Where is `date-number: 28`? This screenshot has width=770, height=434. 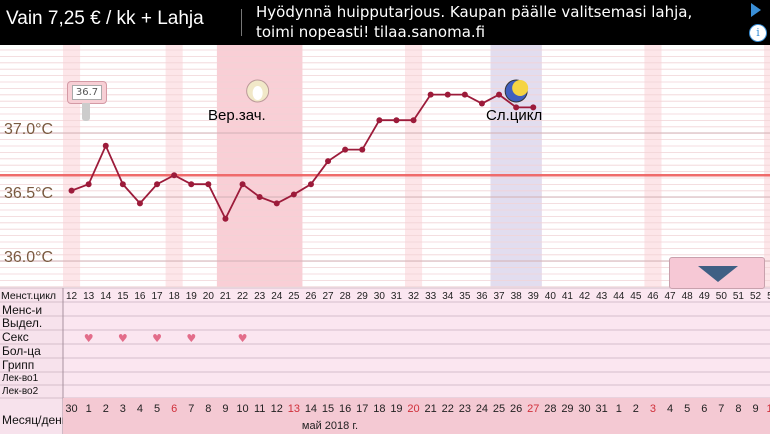 date-number: 28 is located at coordinates (550, 409).